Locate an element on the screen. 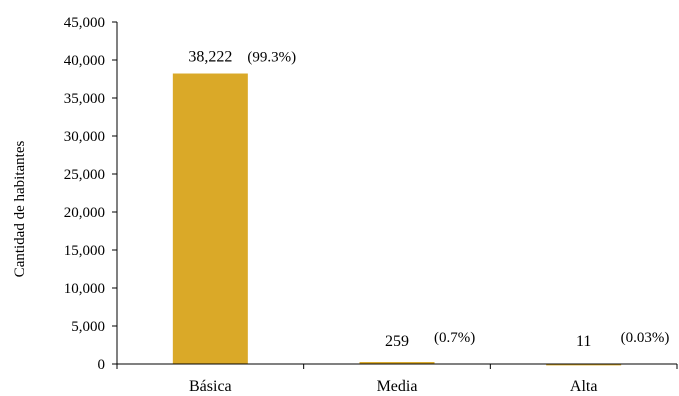  x-axis-categories: Básica Media Alta is located at coordinates (397, 379).